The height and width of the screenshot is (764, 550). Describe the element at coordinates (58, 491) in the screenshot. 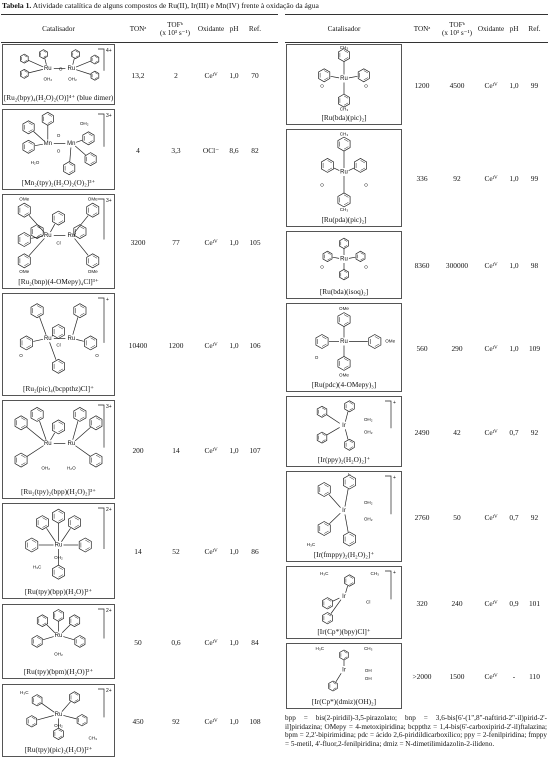

I see `catalyst-name: [Ru₂(tpy)₂(bpp)(H₂O)₂]³⁺` at that location.